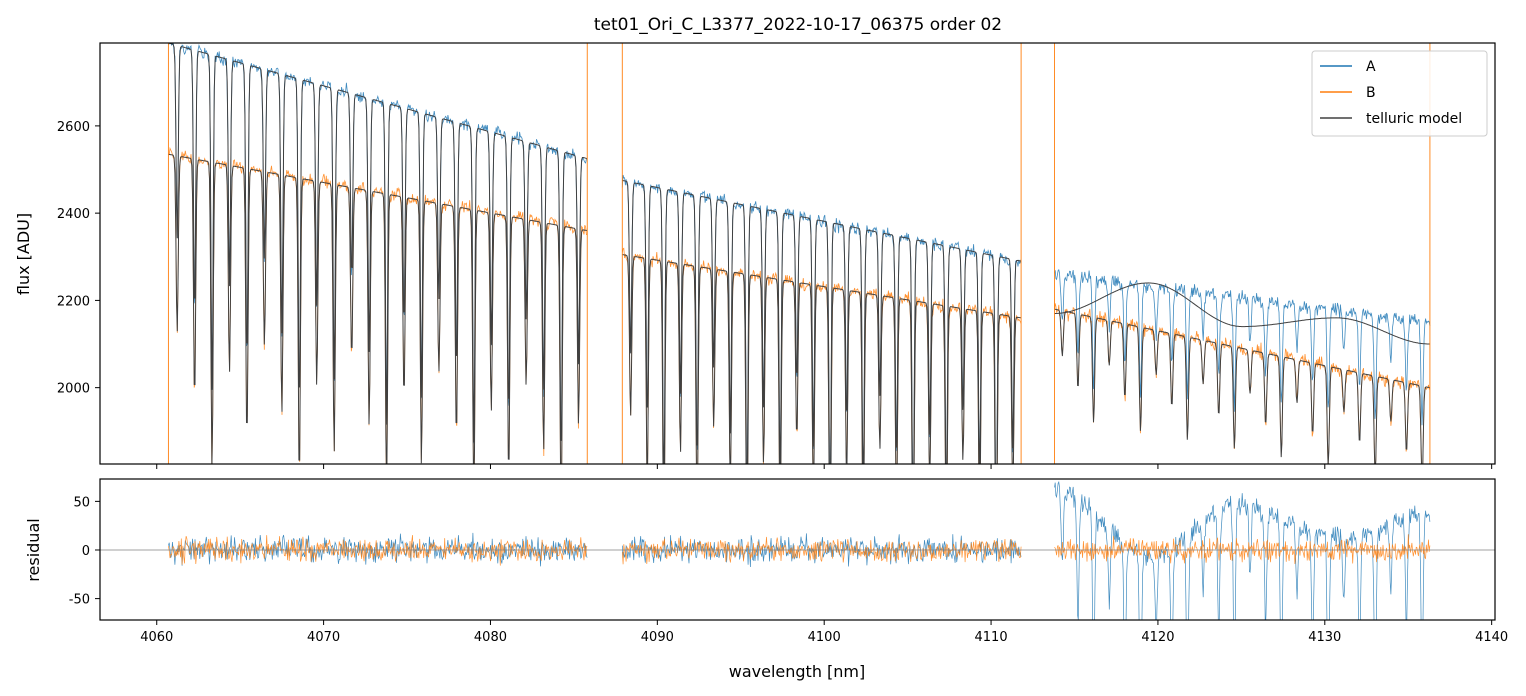 The height and width of the screenshot is (696, 1526). What do you see at coordinates (1157, 637) in the screenshot?
I see `x-tick-label: 4120` at bounding box center [1157, 637].